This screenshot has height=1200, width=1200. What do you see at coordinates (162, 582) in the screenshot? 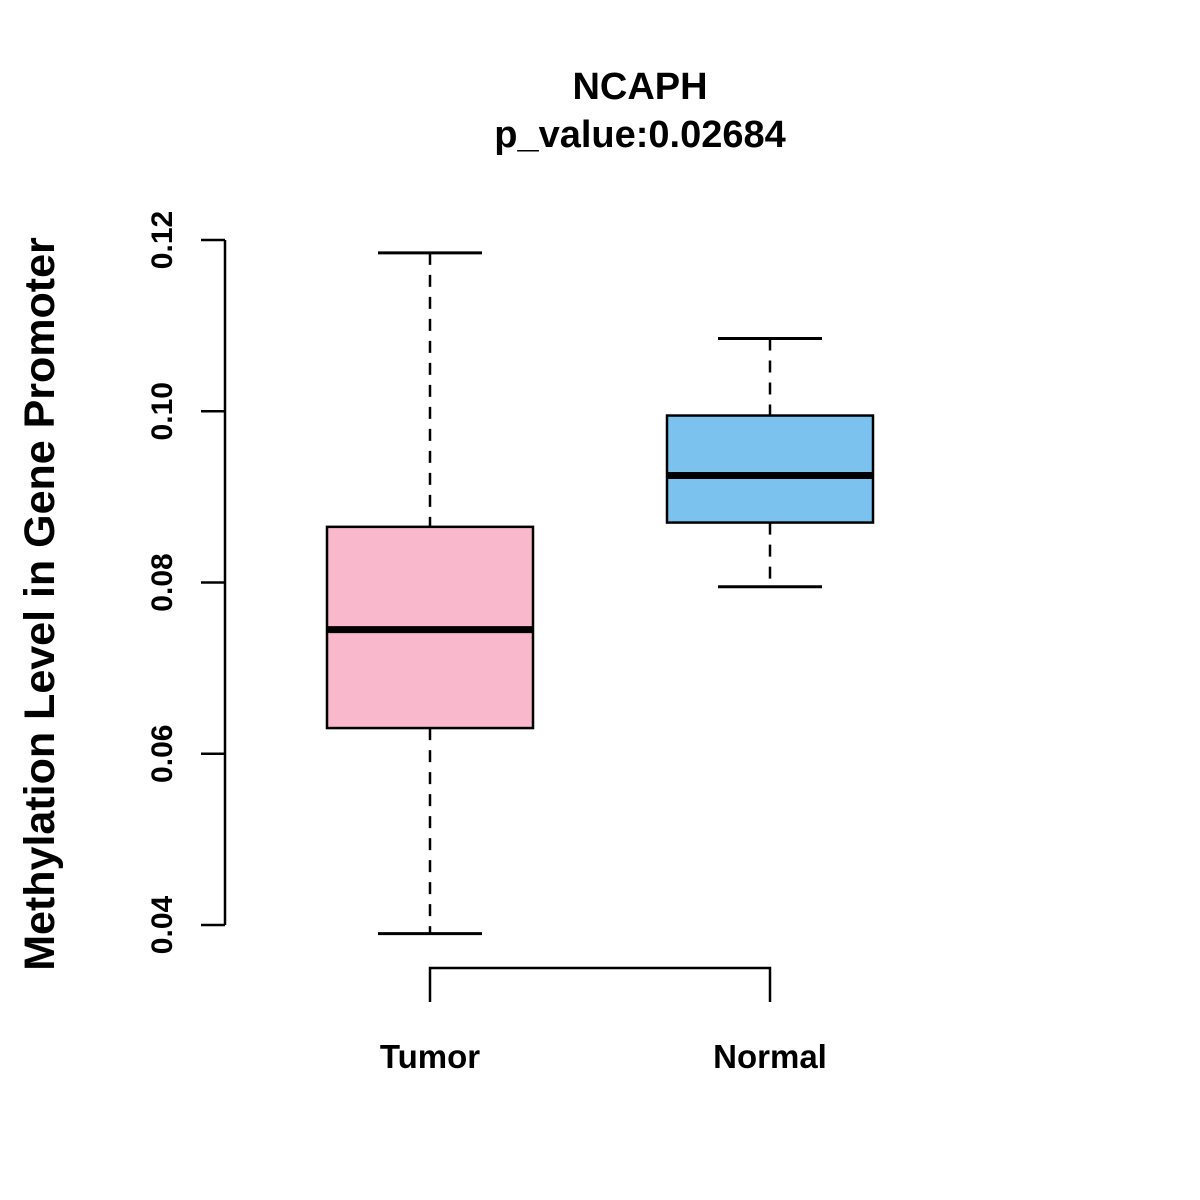
I see `y-tick-label: 0.08` at bounding box center [162, 582].